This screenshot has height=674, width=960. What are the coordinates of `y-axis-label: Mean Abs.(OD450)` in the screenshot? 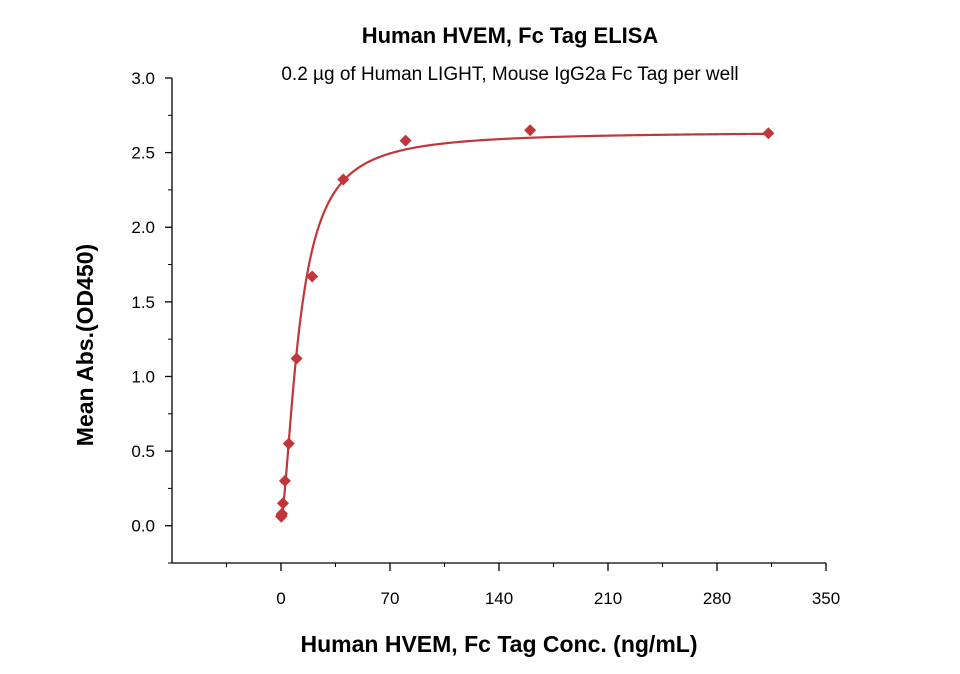 It's located at (85, 345).